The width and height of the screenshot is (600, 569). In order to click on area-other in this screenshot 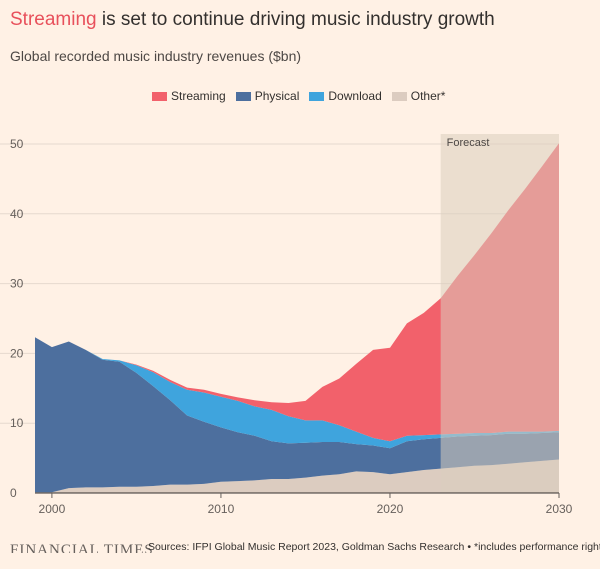, I will do `click(297, 476)`.